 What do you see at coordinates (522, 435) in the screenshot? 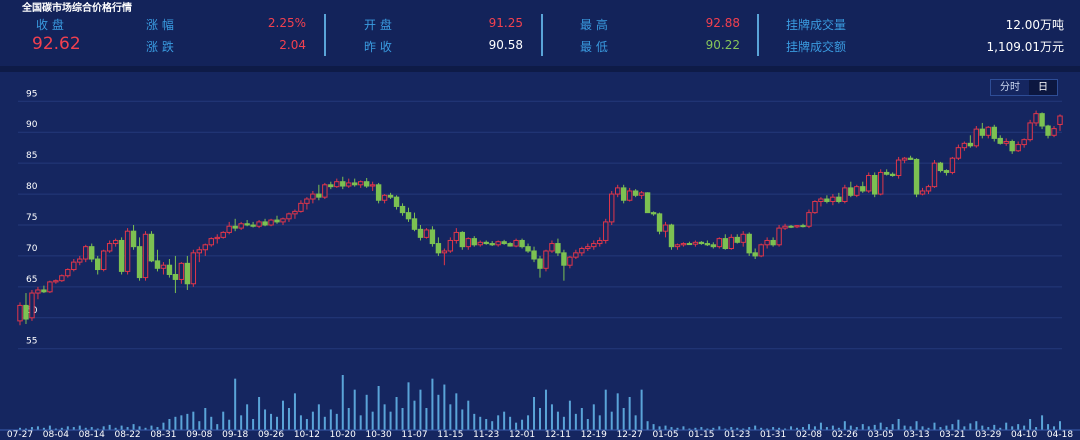
I see `x-tick-label: 12-01` at bounding box center [522, 435].